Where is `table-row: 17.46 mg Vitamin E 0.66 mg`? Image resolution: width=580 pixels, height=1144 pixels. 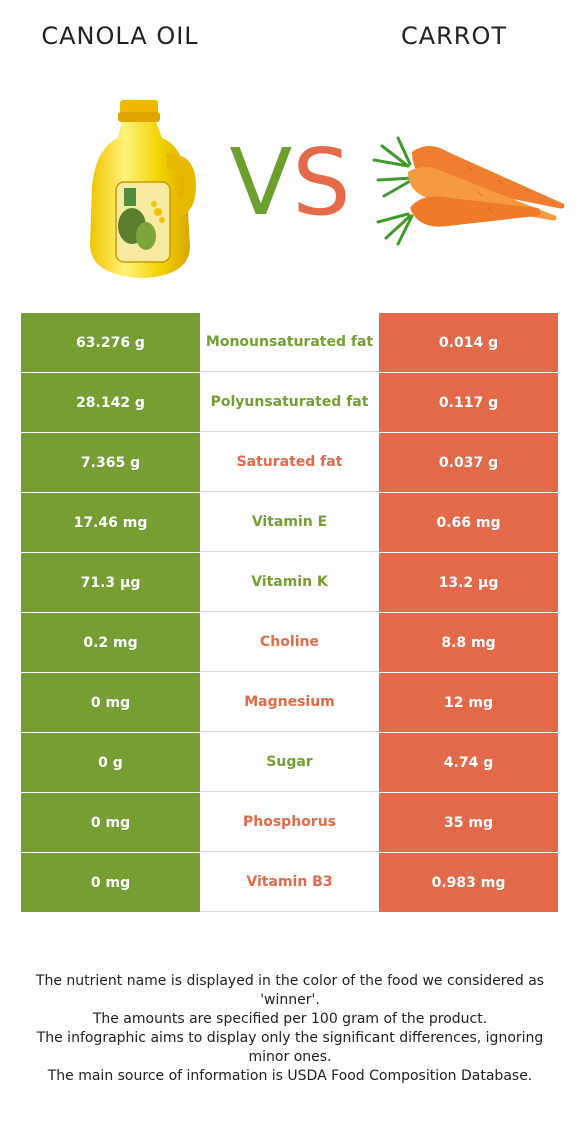 table-row: 17.46 mg Vitamin E 0.66 mg is located at coordinates (289, 523).